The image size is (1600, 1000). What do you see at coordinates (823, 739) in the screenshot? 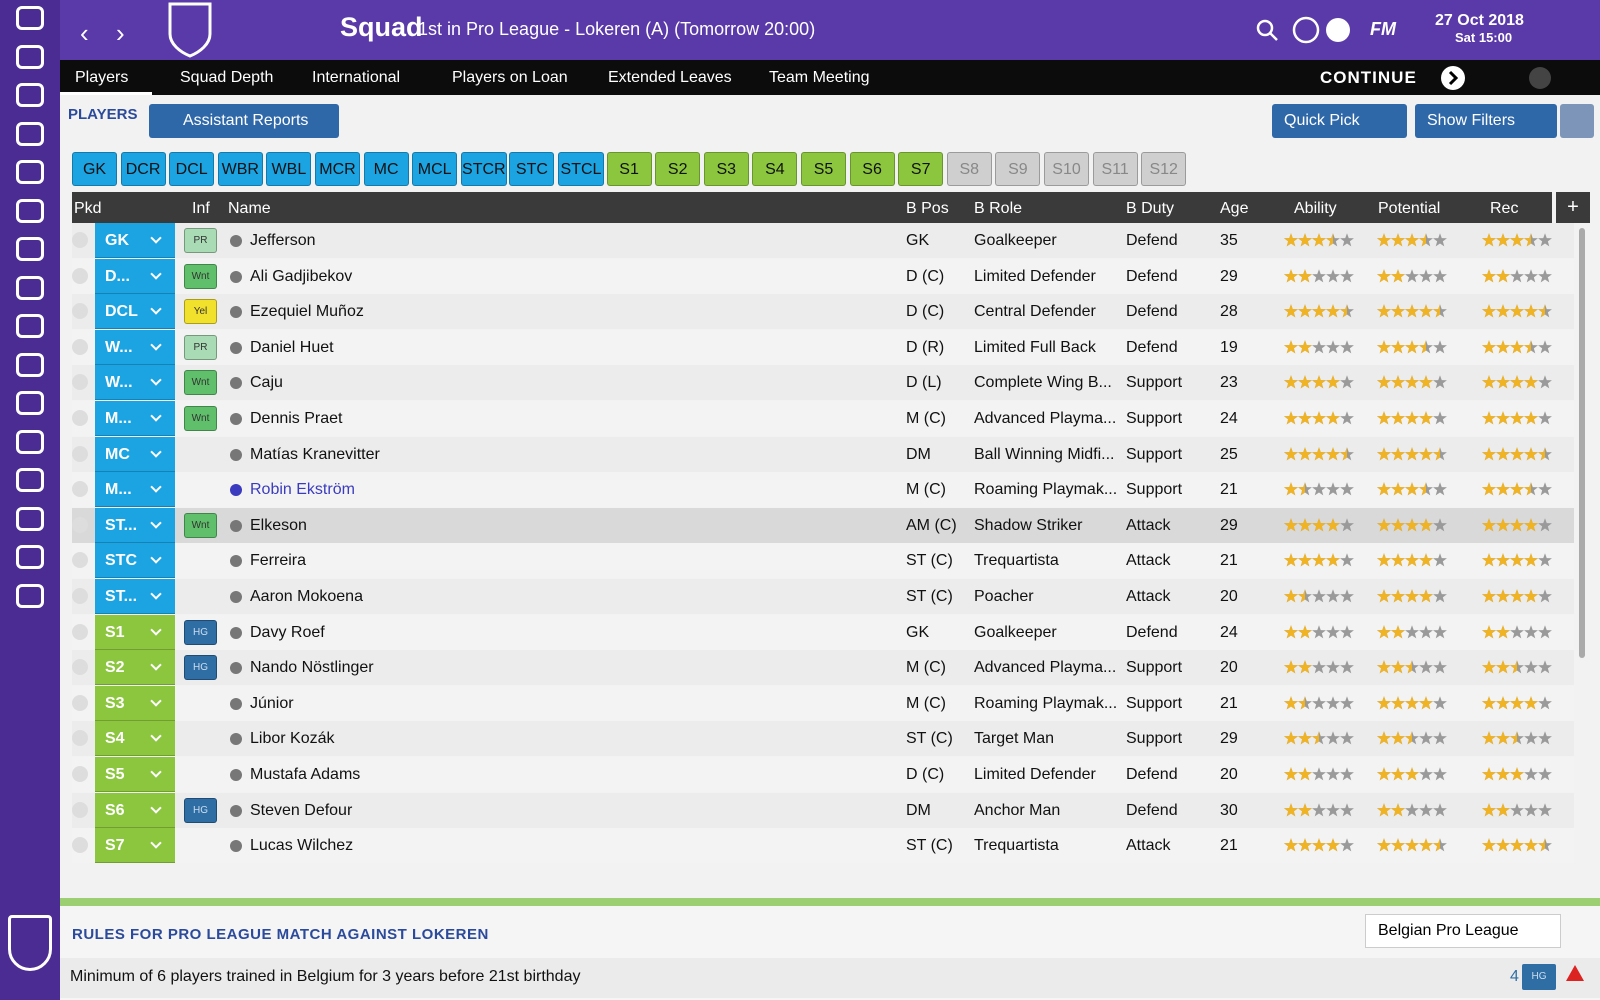
I see `player-row: S4 Libor Kozák ST (C) Target Man Support 29` at bounding box center [823, 739].